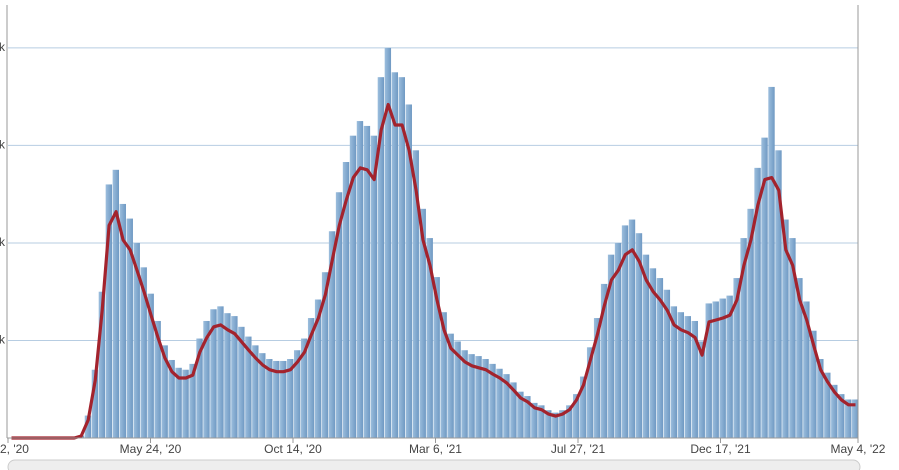 The width and height of the screenshot is (899, 470). I want to click on x-tick-label: May 24, '20, so click(151, 449).